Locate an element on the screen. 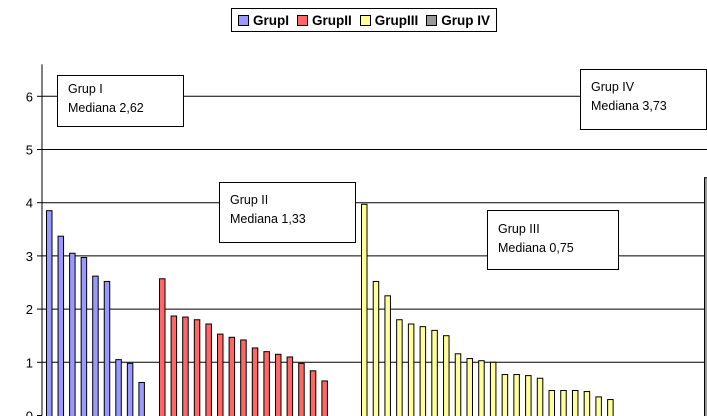  annotation-grup3-title: Grup III is located at coordinates (519, 229).